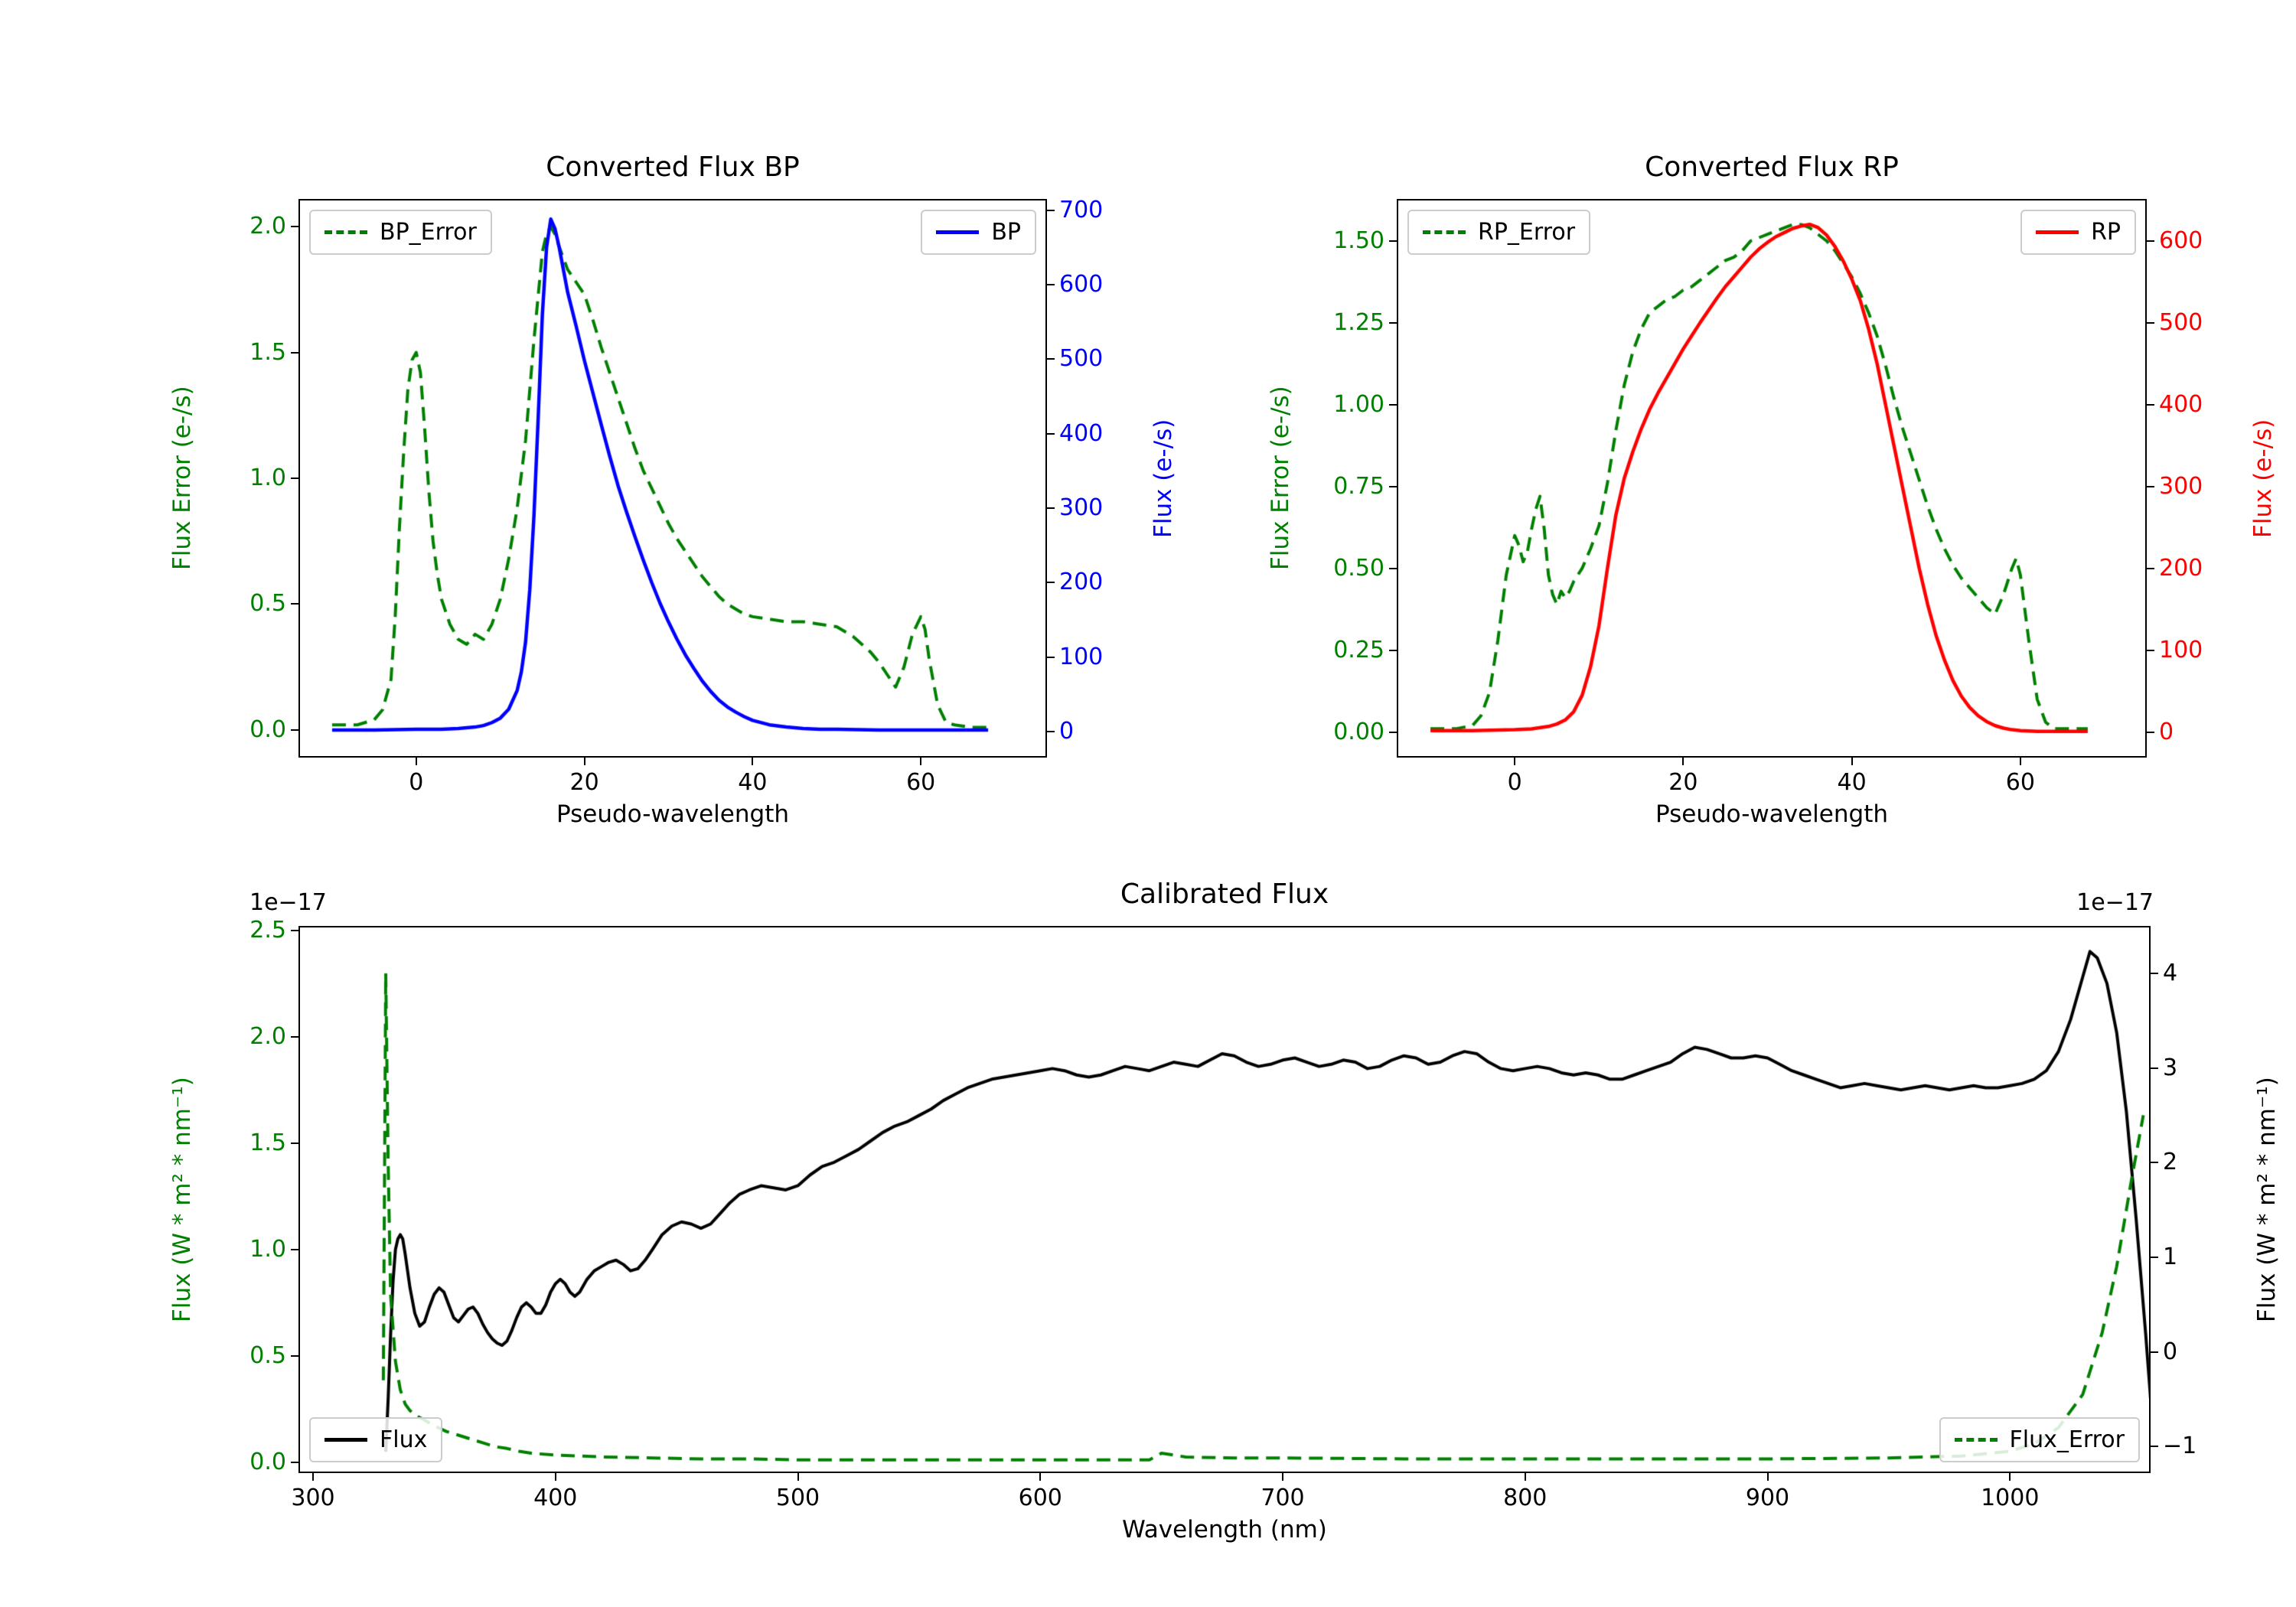 This screenshot has width=2296, height=1607. What do you see at coordinates (1040, 1498) in the screenshot?
I see `x-tick-label: 600` at bounding box center [1040, 1498].